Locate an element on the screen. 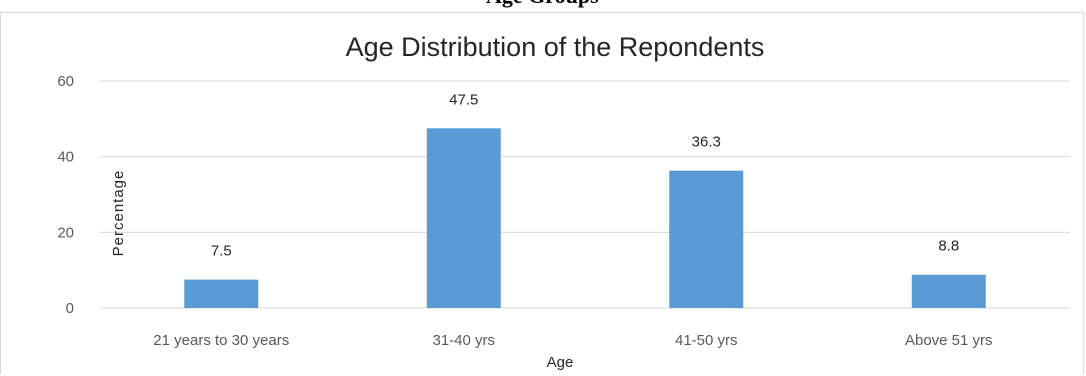  data-label: 7.5 is located at coordinates (221, 251).